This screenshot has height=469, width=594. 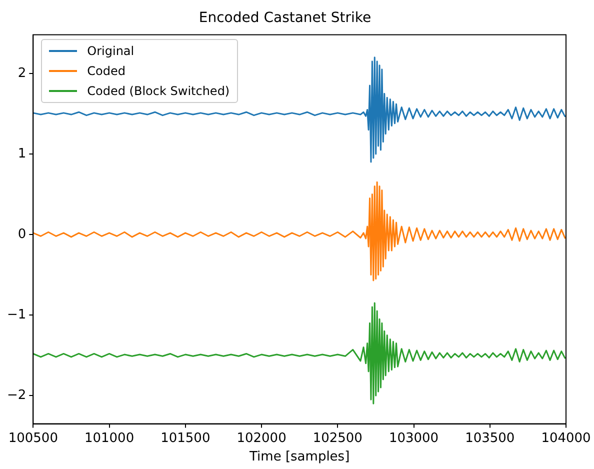 What do you see at coordinates (16, 395) in the screenshot?
I see `y-tick-label: −2` at bounding box center [16, 395].